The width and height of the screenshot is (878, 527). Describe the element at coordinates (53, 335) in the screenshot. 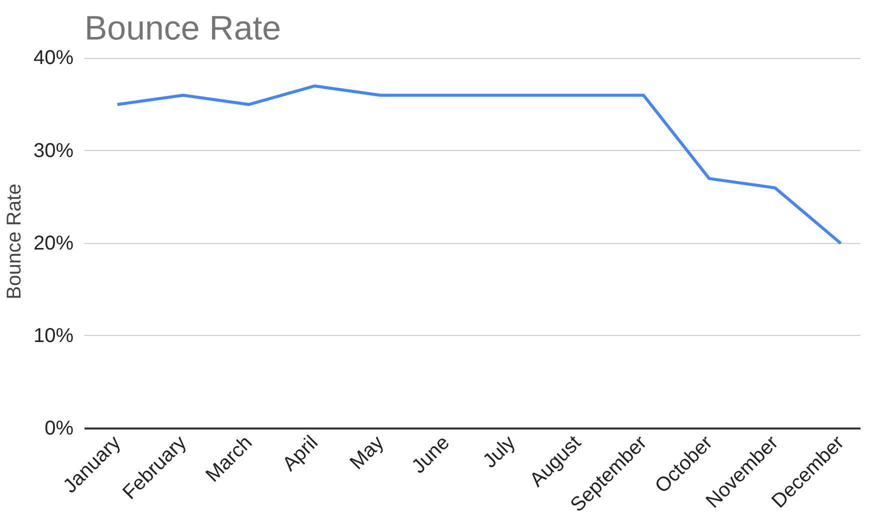

I see `y-tick-label: 10%` at that location.